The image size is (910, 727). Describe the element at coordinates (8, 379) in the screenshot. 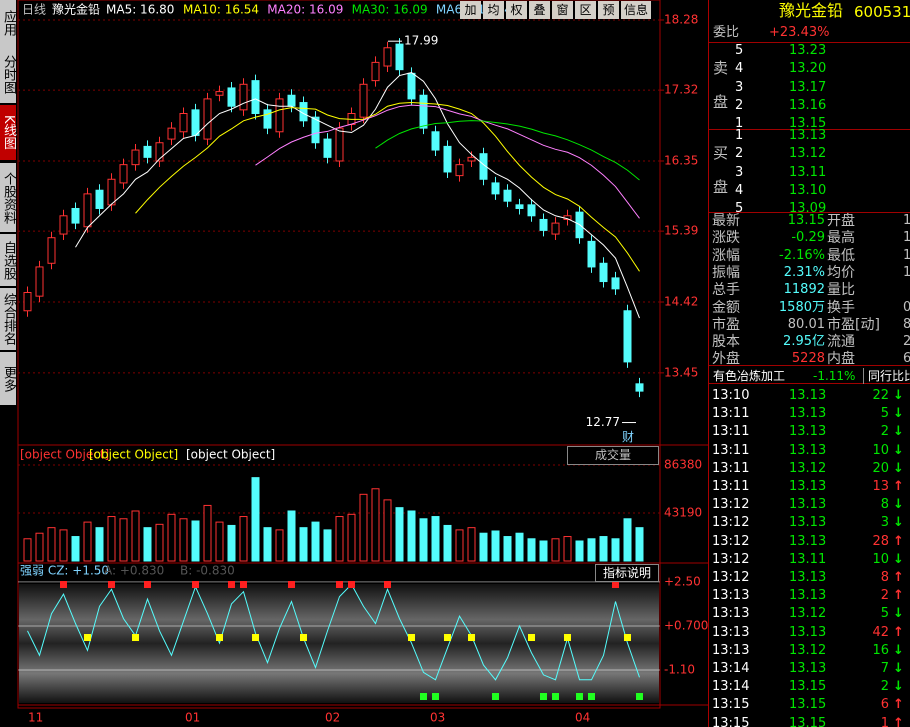

I see `side-tab: 更多` at that location.